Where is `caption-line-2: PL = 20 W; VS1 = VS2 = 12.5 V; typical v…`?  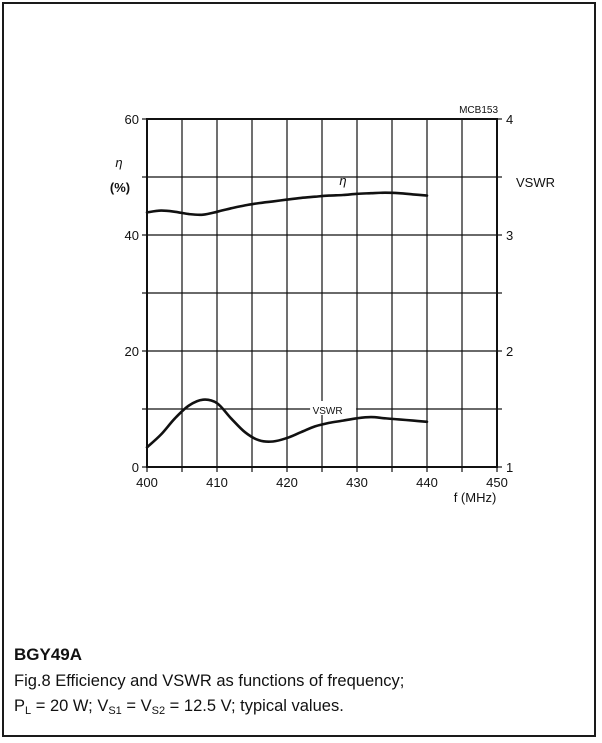 caption-line-2: PL = 20 W; VS1 = VS2 = 12.5 V; typical v… is located at coordinates (299, 709).